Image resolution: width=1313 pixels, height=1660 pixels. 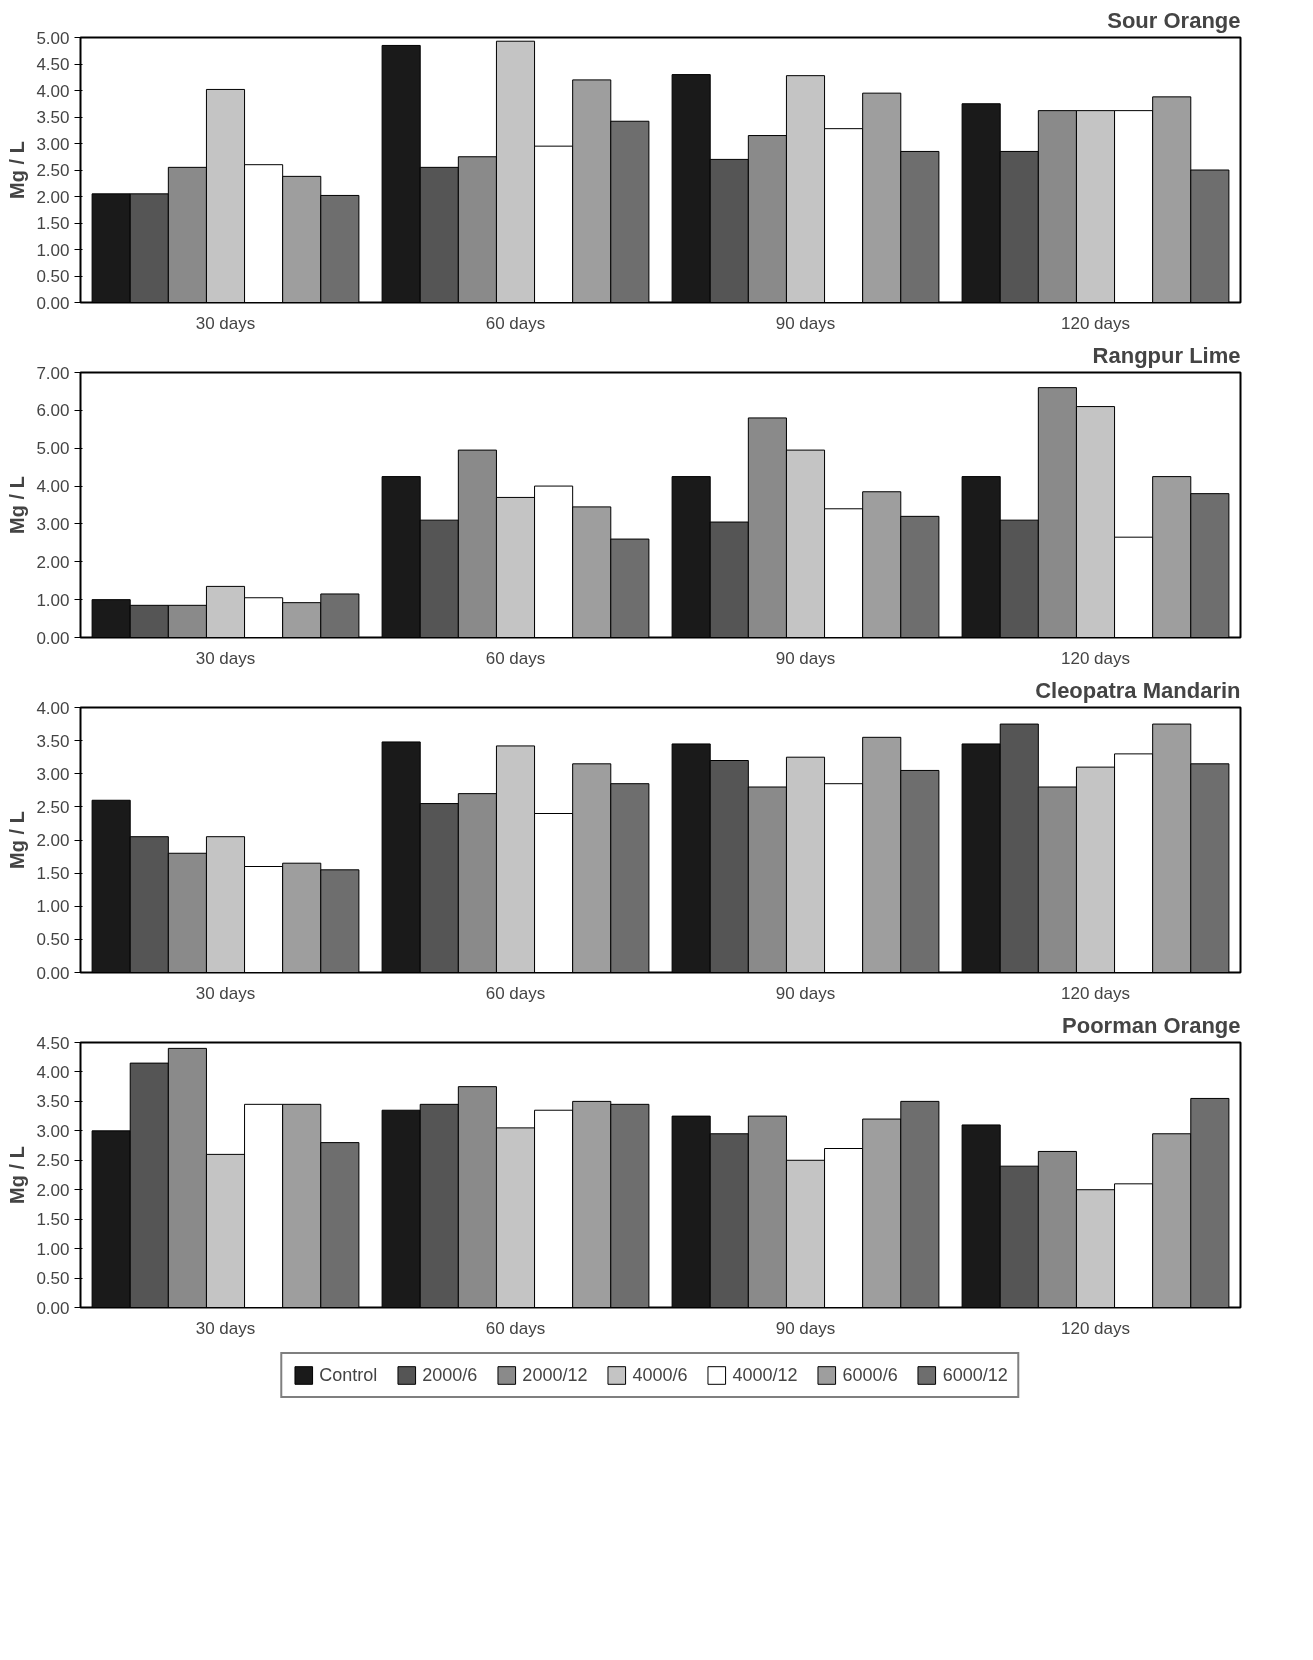 What do you see at coordinates (1151, 1025) in the screenshot?
I see `chart-title: Poorman Orange` at bounding box center [1151, 1025].